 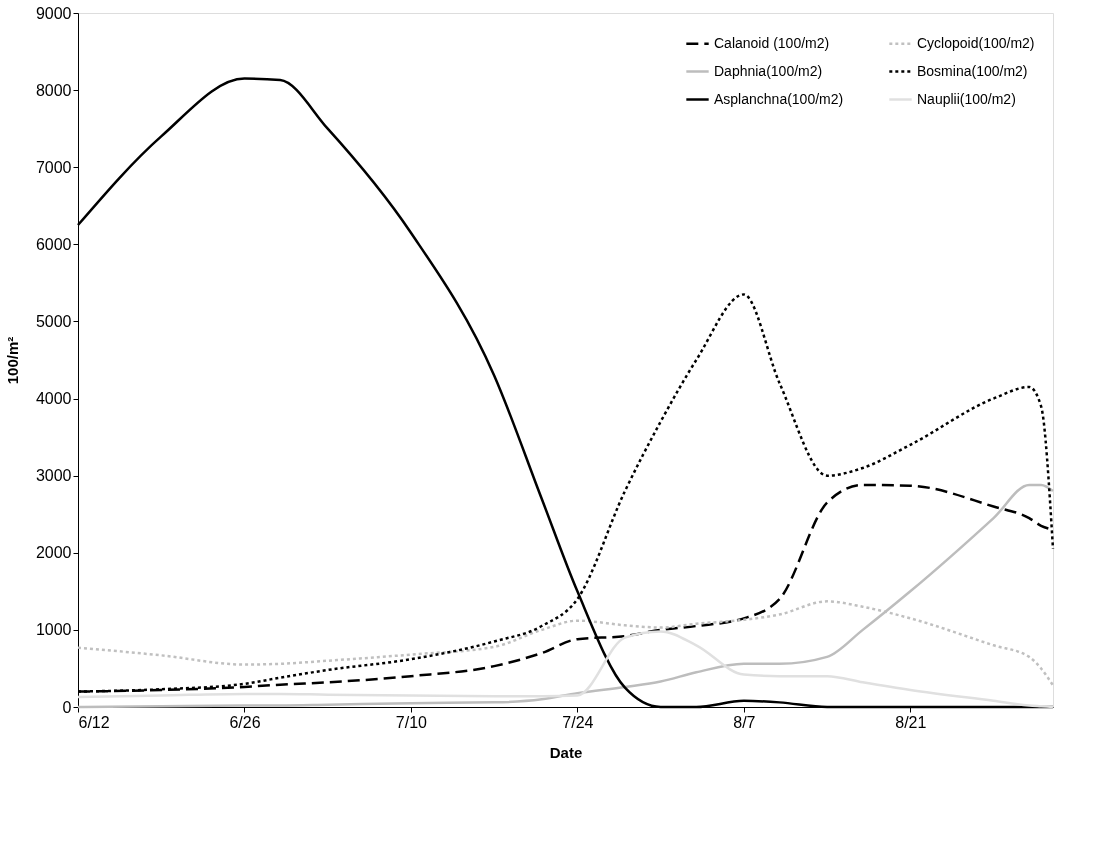 What do you see at coordinates (53, 167) in the screenshot?
I see `y-tick-label: 7000` at bounding box center [53, 167].